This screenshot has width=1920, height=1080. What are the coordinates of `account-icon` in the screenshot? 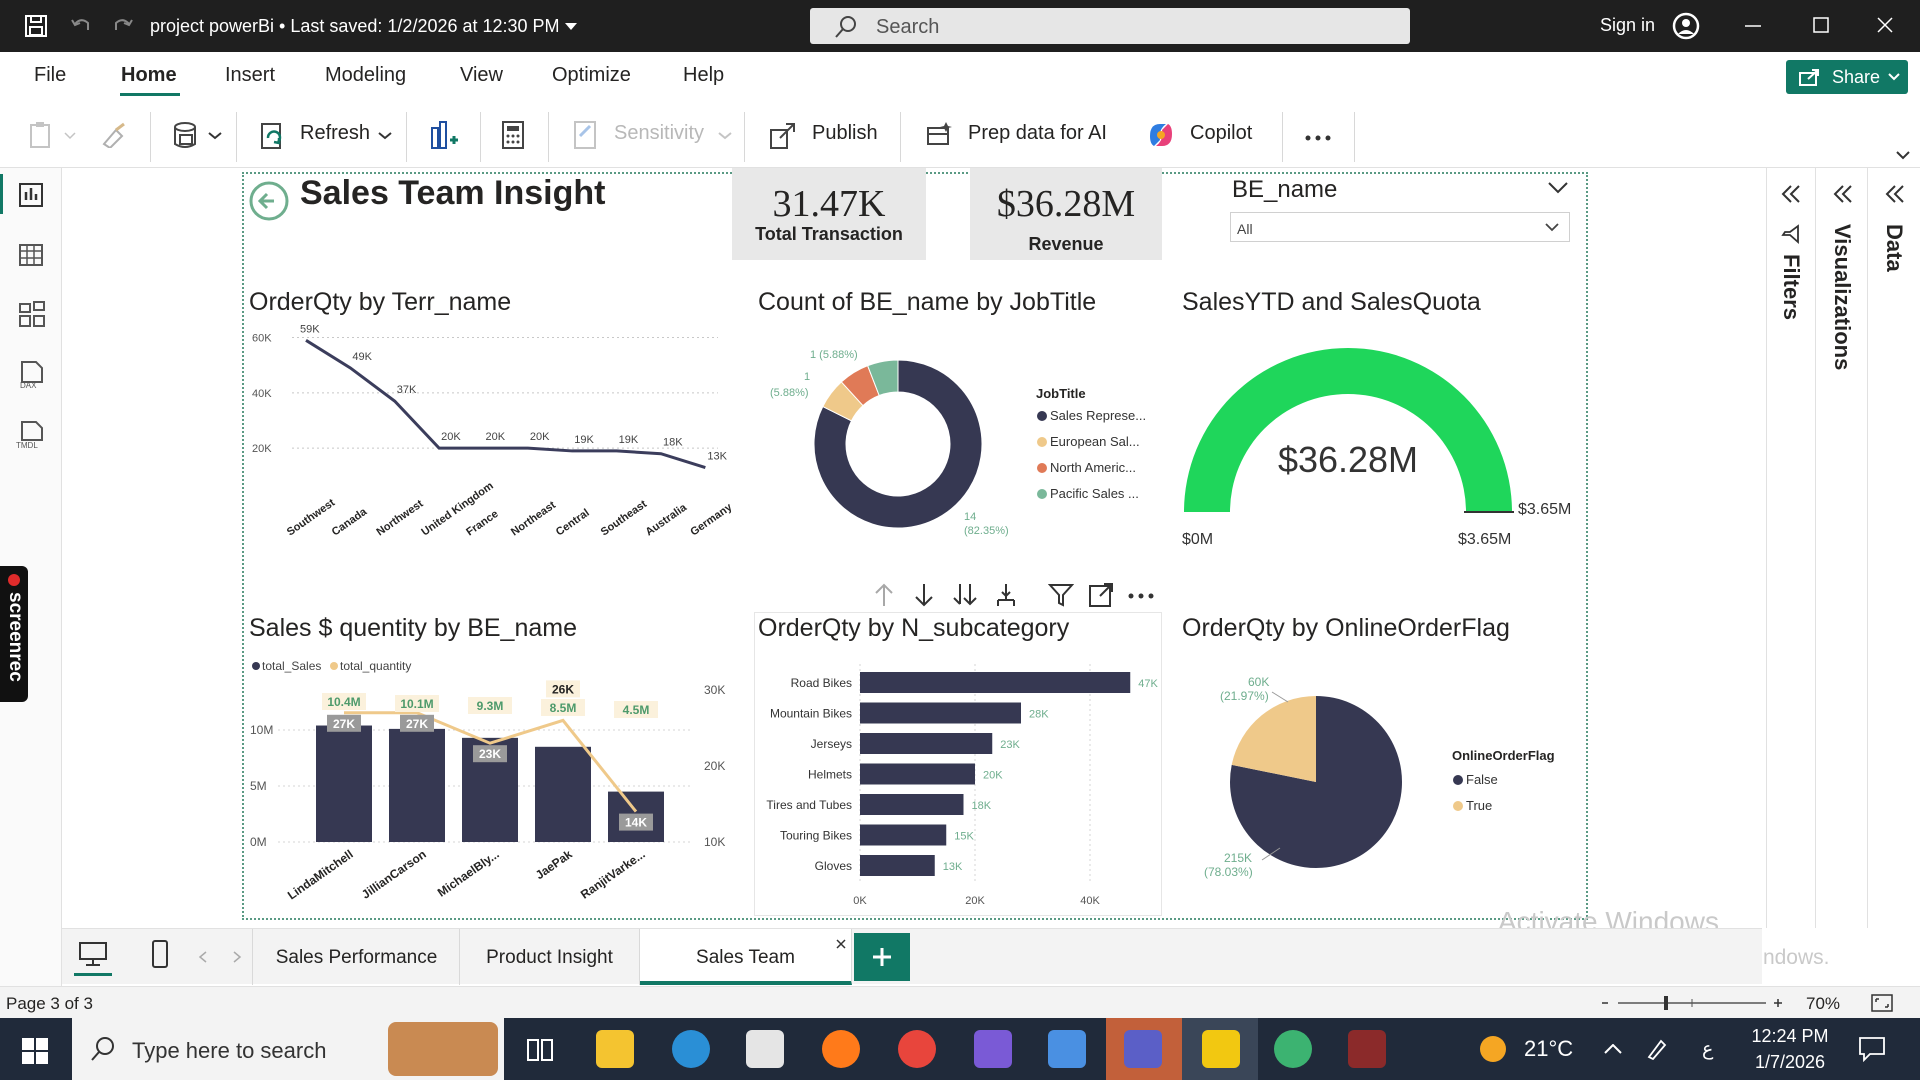 It's located at (1686, 26).